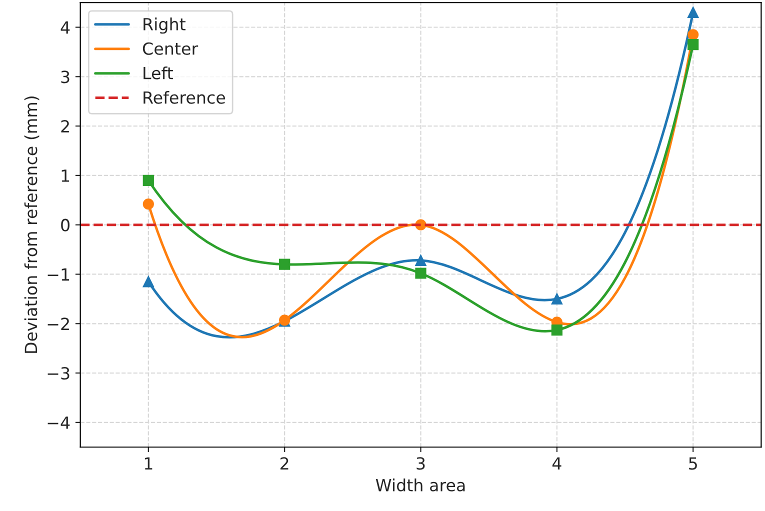  I want to click on x-tick-label: 5, so click(693, 463).